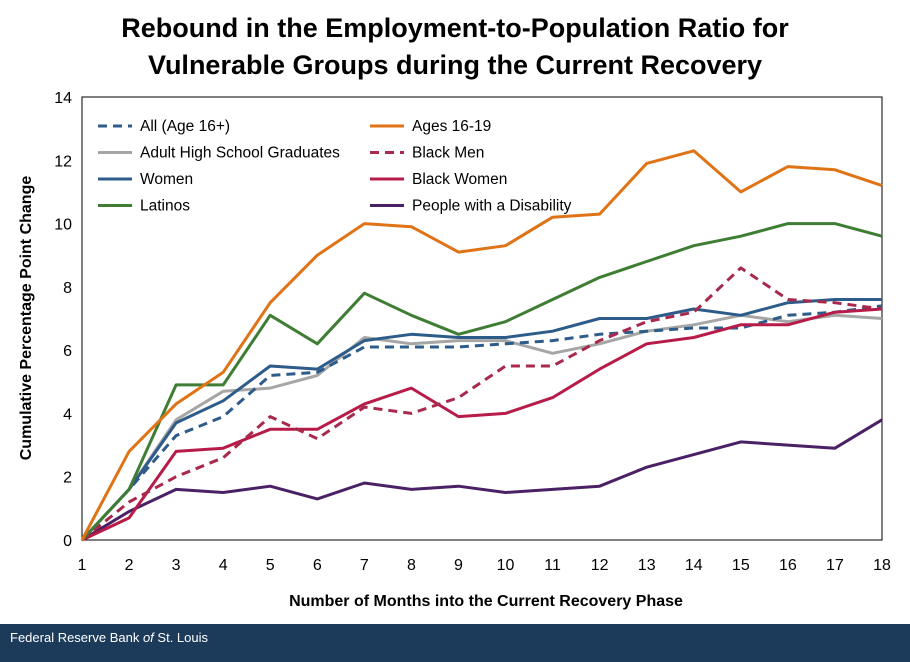 The image size is (910, 662). What do you see at coordinates (451, 126) in the screenshot?
I see `legend-label: Ages 16-19` at bounding box center [451, 126].